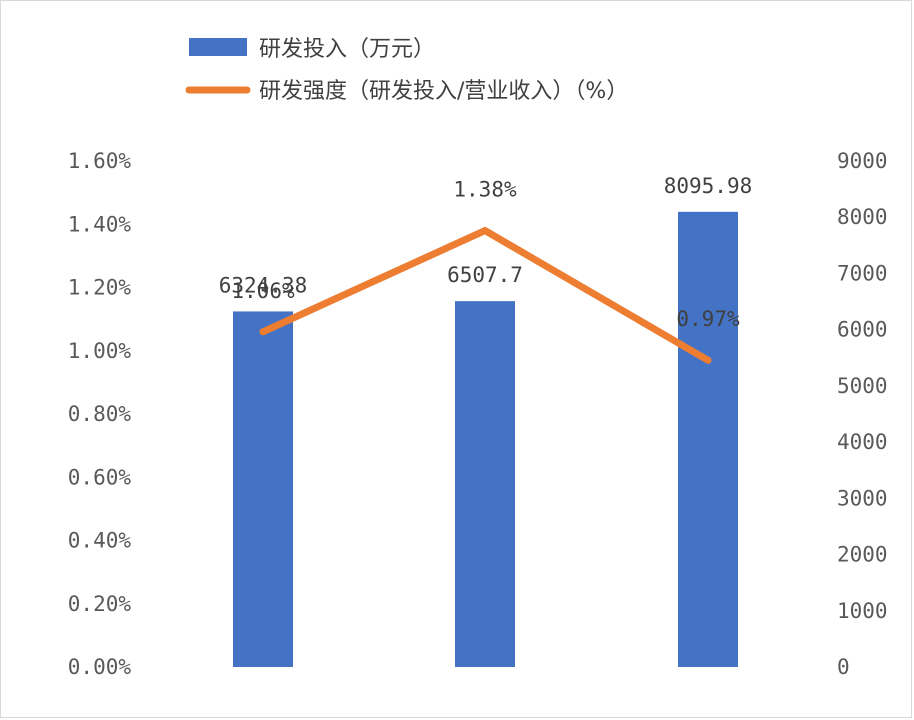 This screenshot has width=914, height=720. Describe the element at coordinates (100, 667) in the screenshot. I see `left-axis-tick-label: 0.00%` at that location.